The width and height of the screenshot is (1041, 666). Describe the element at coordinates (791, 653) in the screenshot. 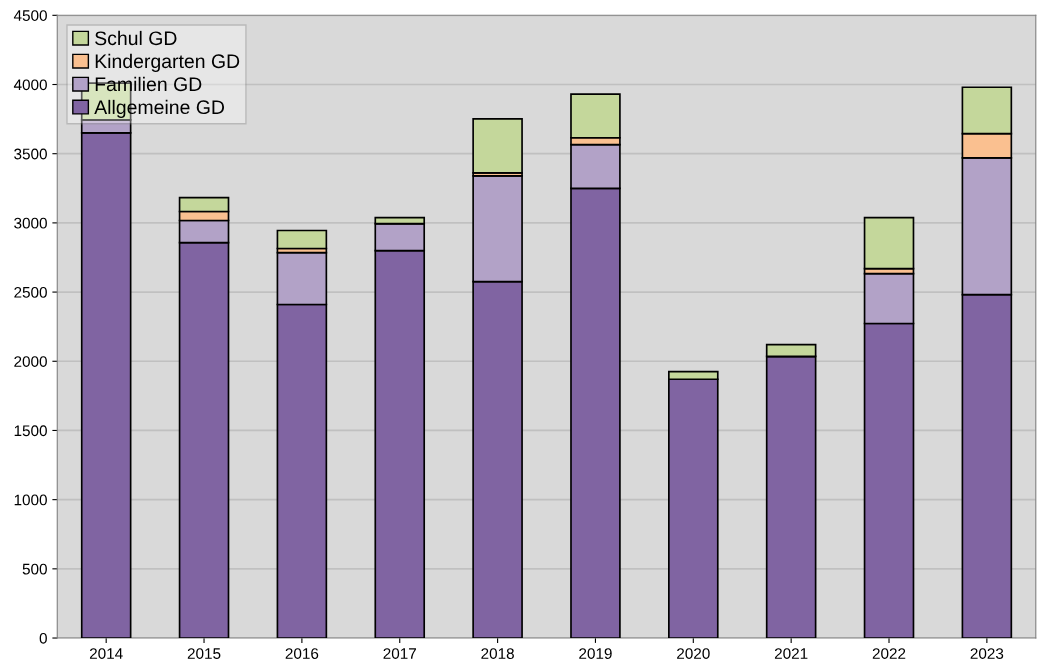

I see `x-tick-label: 2021` at that location.